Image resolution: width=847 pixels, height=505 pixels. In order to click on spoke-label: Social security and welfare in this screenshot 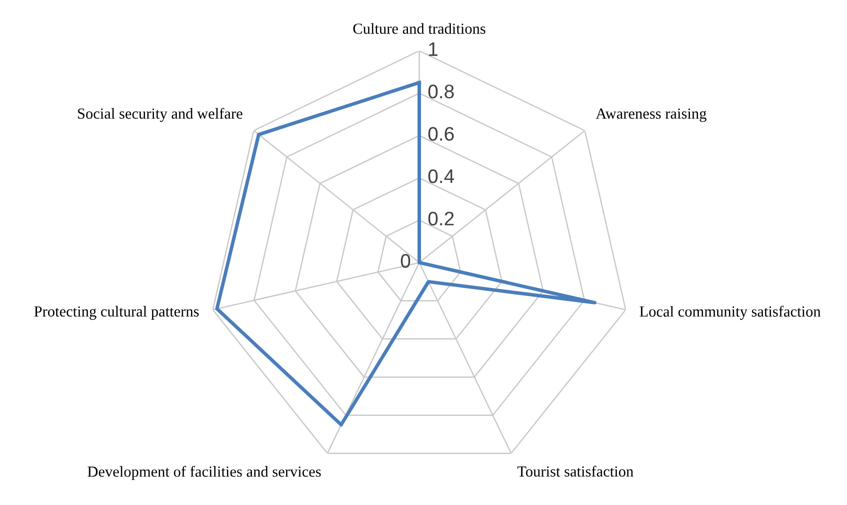, I will do `click(160, 115)`.